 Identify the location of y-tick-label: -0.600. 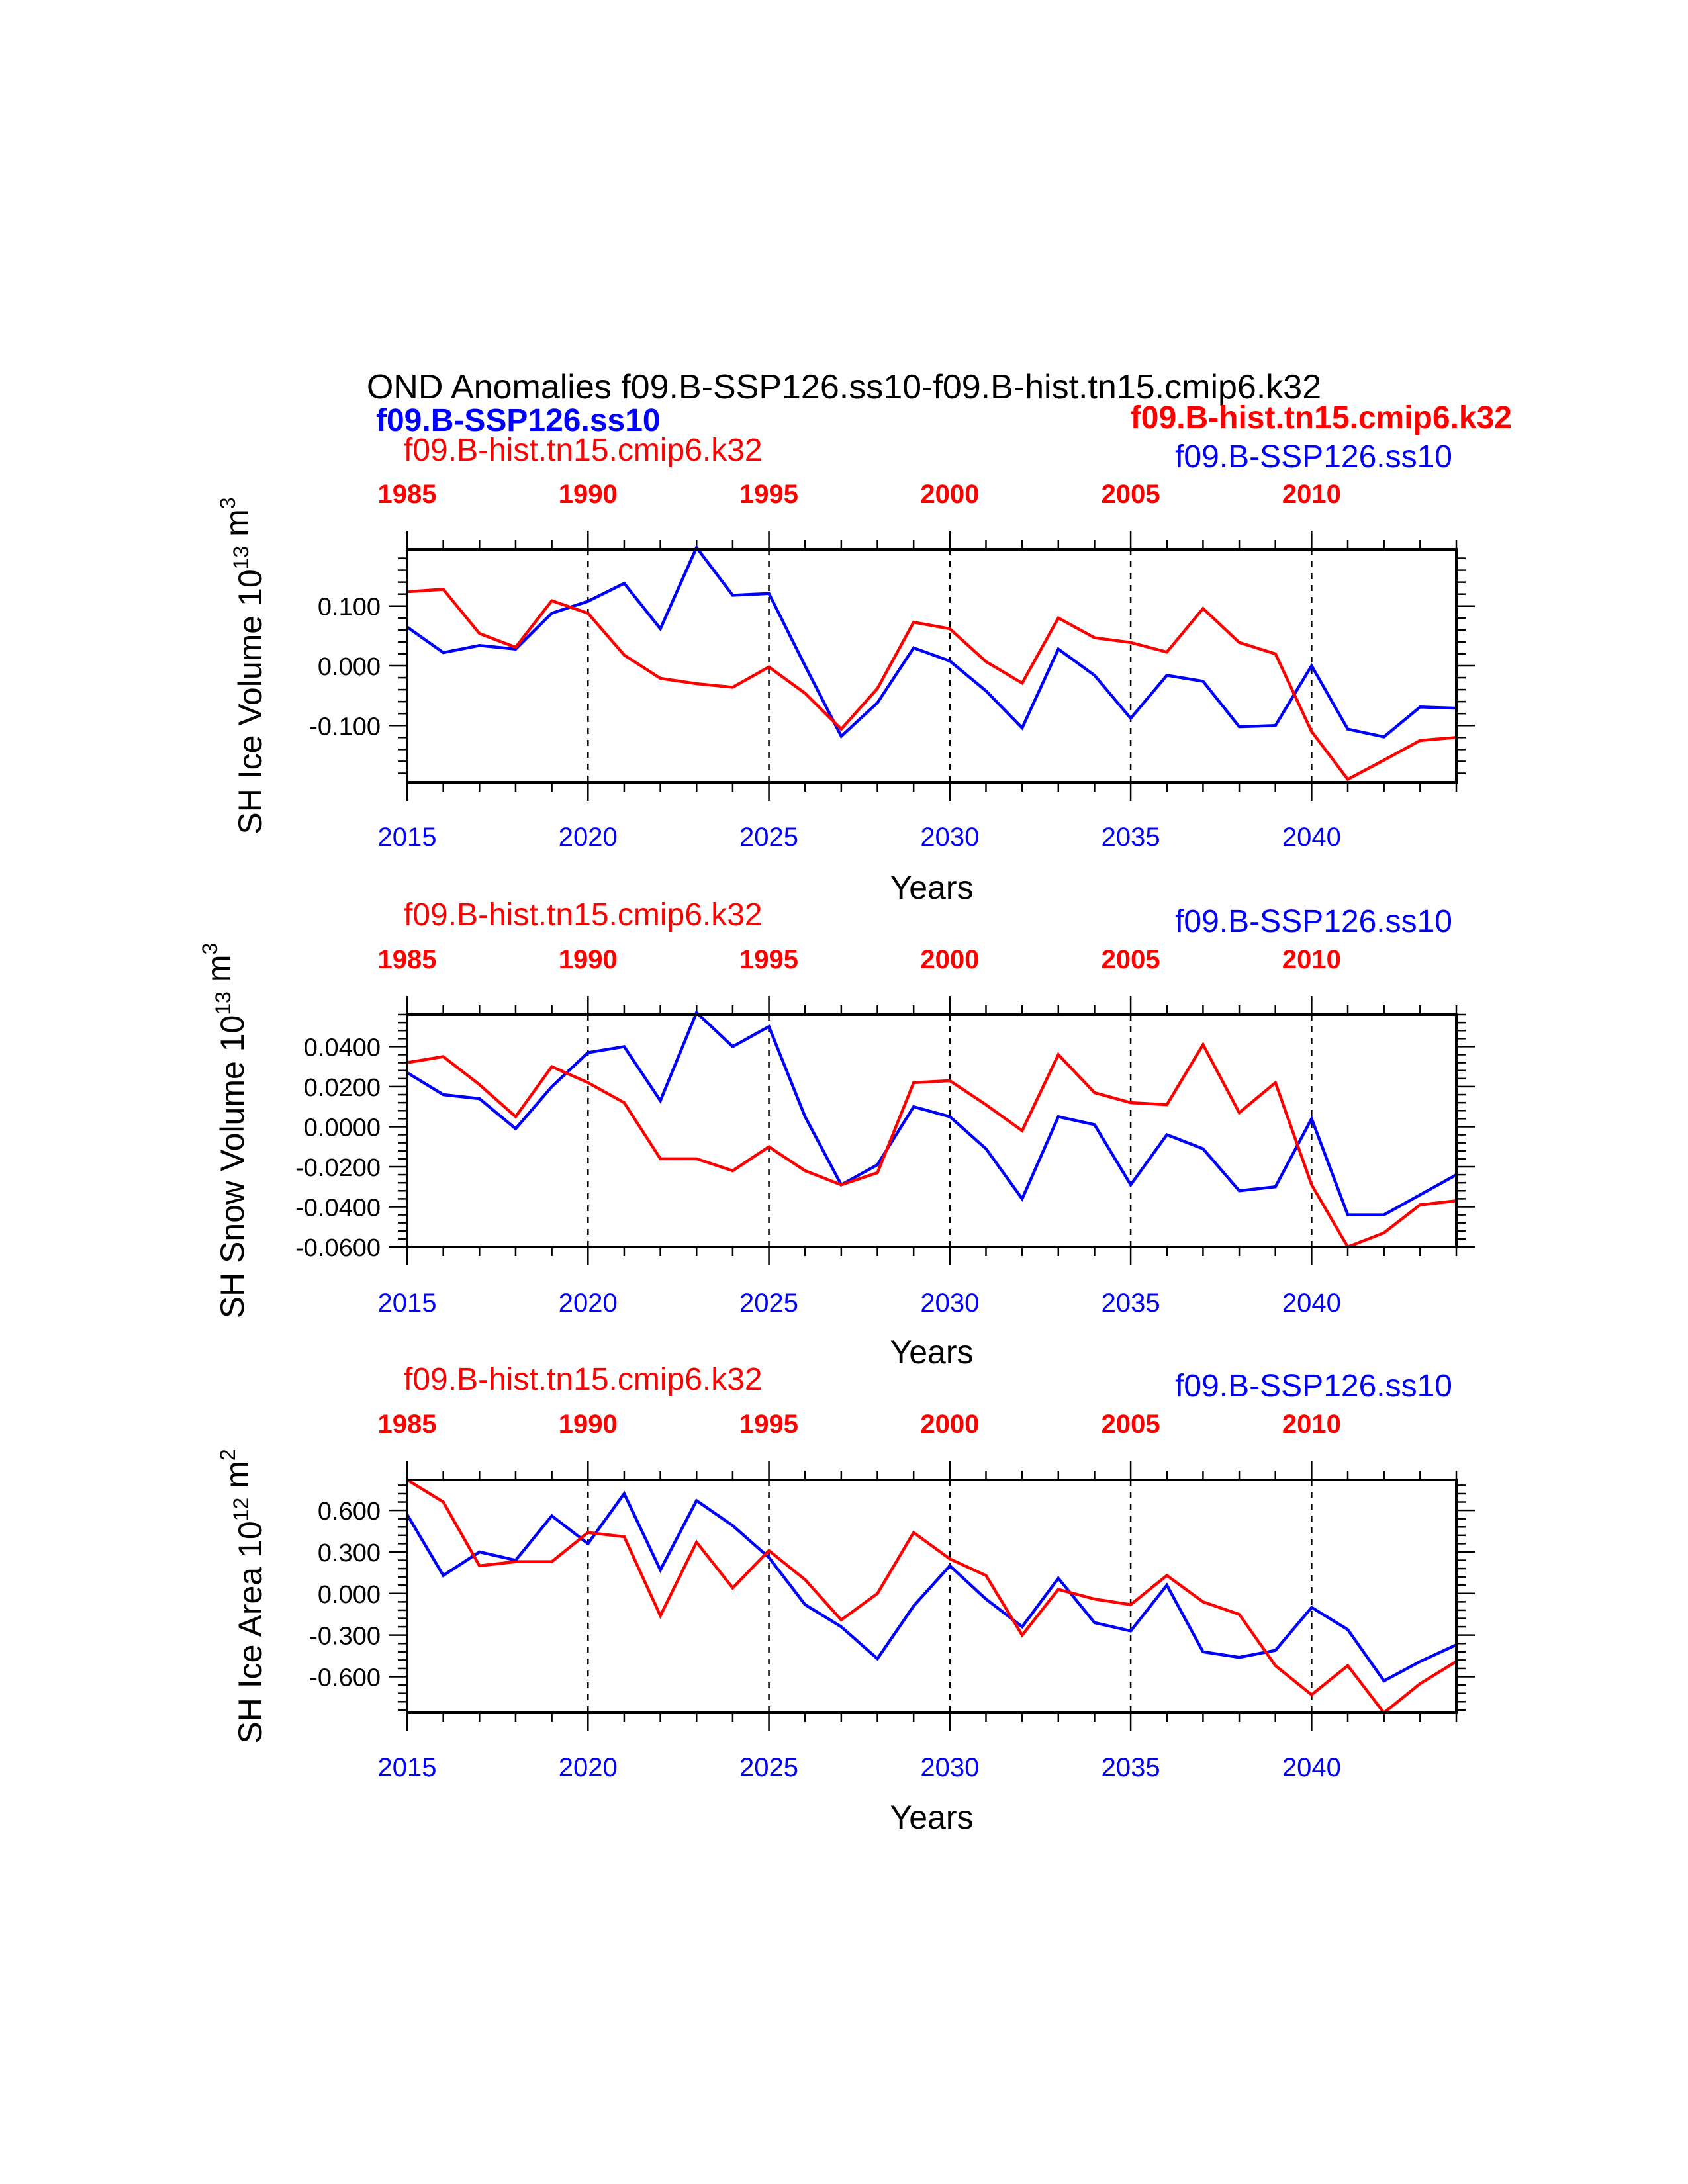
(345, 1678).